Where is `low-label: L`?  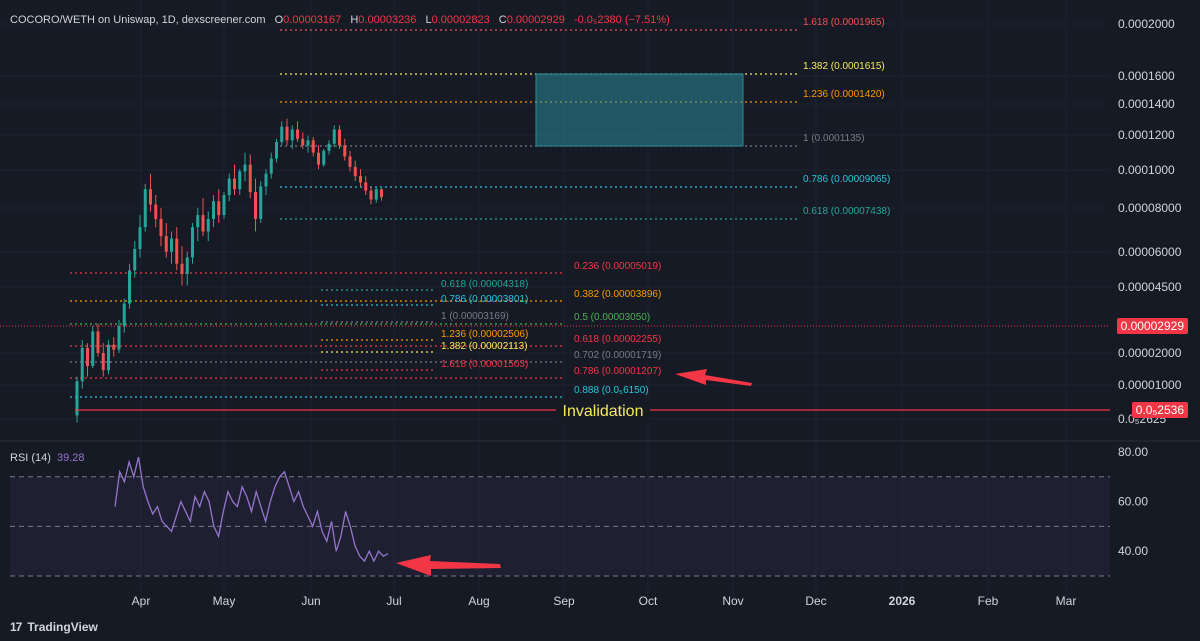 low-label: L is located at coordinates (428, 20).